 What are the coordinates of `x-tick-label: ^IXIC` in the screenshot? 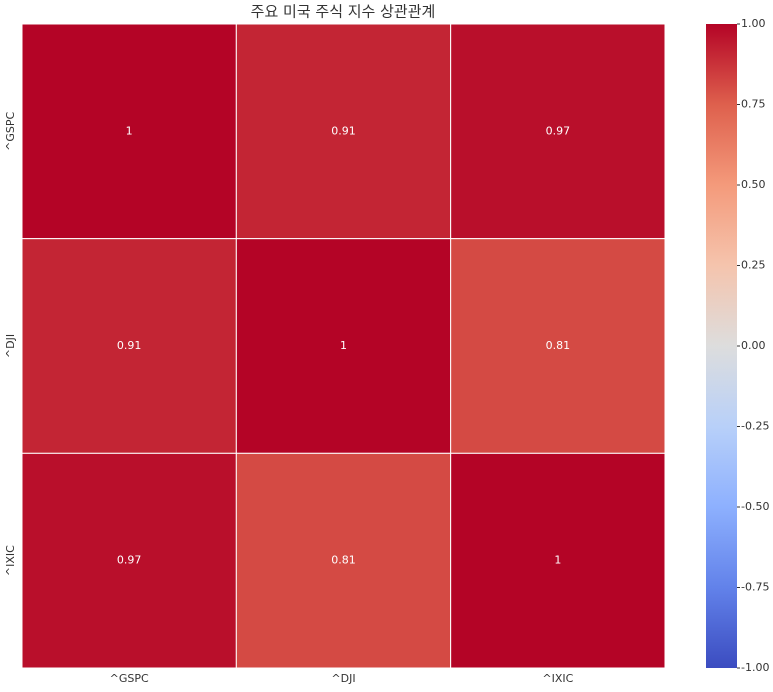 It's located at (557, 678).